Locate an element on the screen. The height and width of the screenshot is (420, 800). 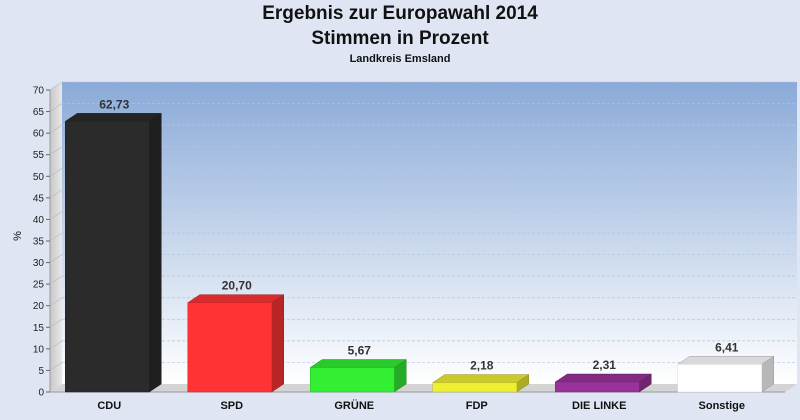
y-axis-label: % is located at coordinates (18, 236).